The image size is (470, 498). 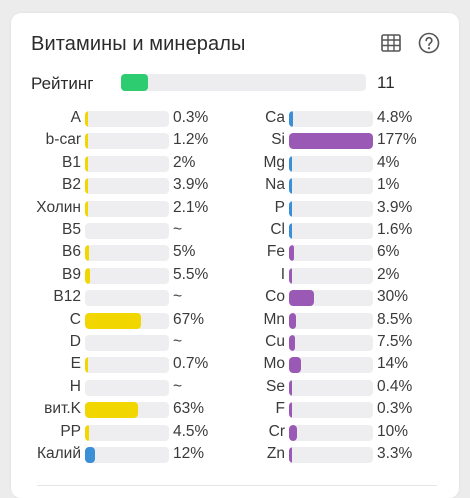 I want to click on nutrient-label: Co, so click(x=275, y=297).